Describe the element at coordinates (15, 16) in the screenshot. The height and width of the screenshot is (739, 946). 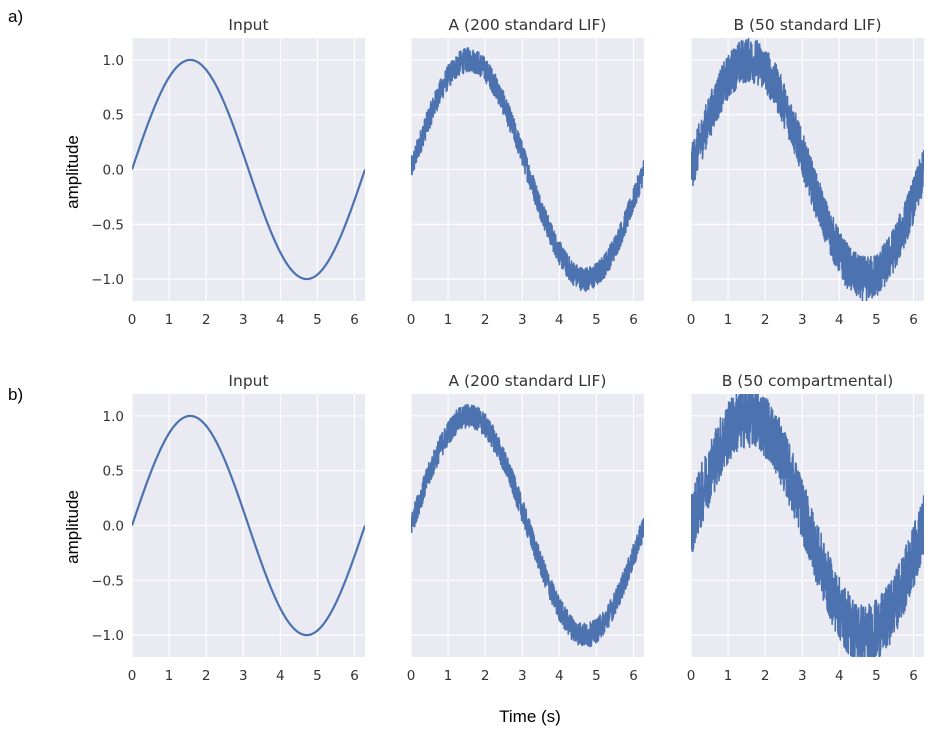
I see `row-label-a: a)` at that location.